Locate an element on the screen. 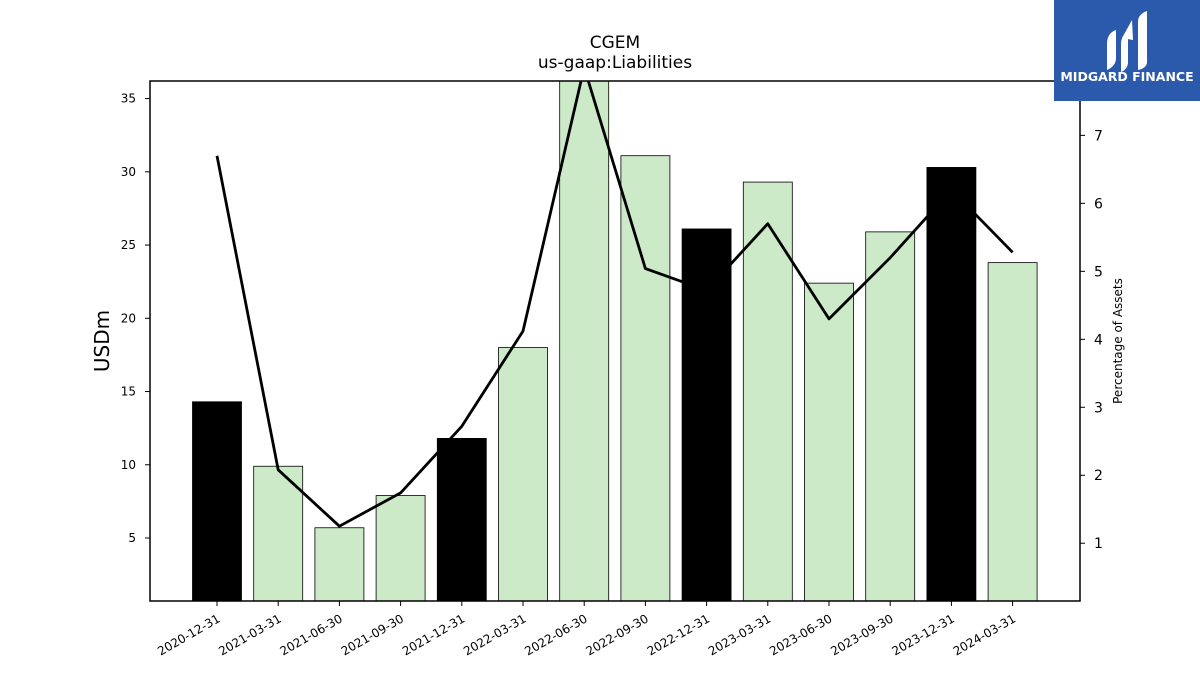 Image resolution: width=1200 pixels, height=675 pixels. y2-tick-label: 2 is located at coordinates (1098, 476).